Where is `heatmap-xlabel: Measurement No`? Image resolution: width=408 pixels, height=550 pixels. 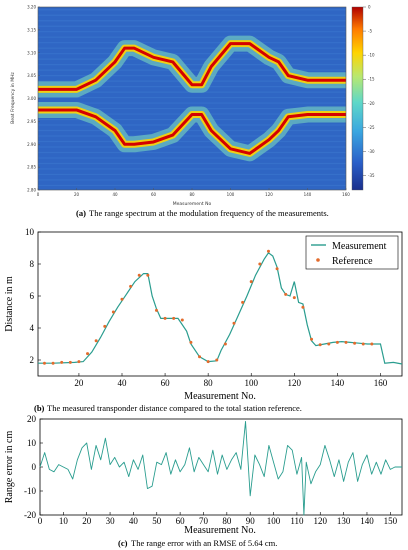 heatmap-xlabel: Measurement No is located at coordinates (192, 204).